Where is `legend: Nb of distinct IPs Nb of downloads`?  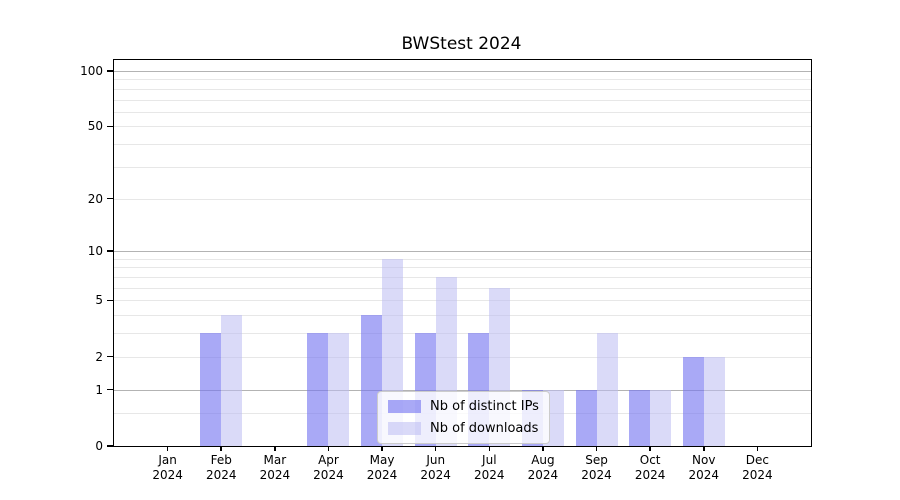 legend: Nb of distinct IPs Nb of downloads is located at coordinates (463, 417).